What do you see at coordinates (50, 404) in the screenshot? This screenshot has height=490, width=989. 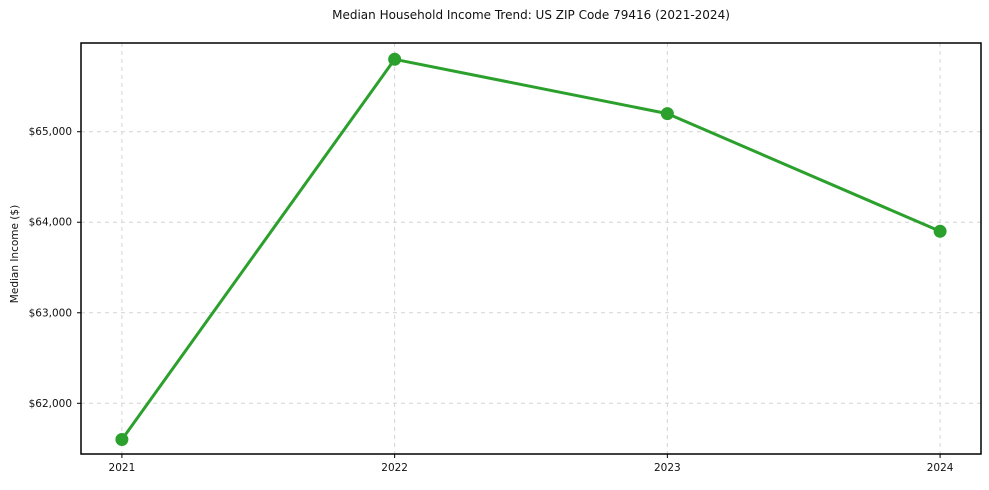 I see `y-tick-label: $62,000` at bounding box center [50, 404].